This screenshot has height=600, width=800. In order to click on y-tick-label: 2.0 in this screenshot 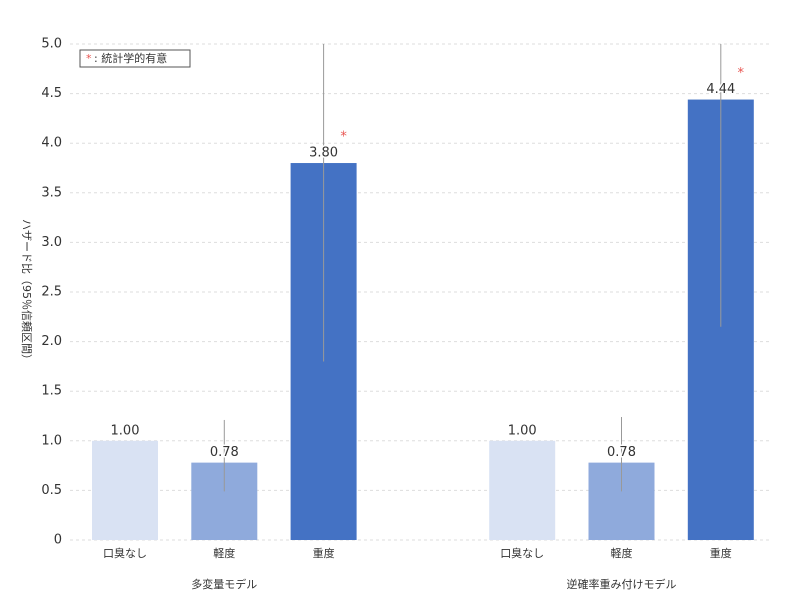, I will do `click(51, 341)`.